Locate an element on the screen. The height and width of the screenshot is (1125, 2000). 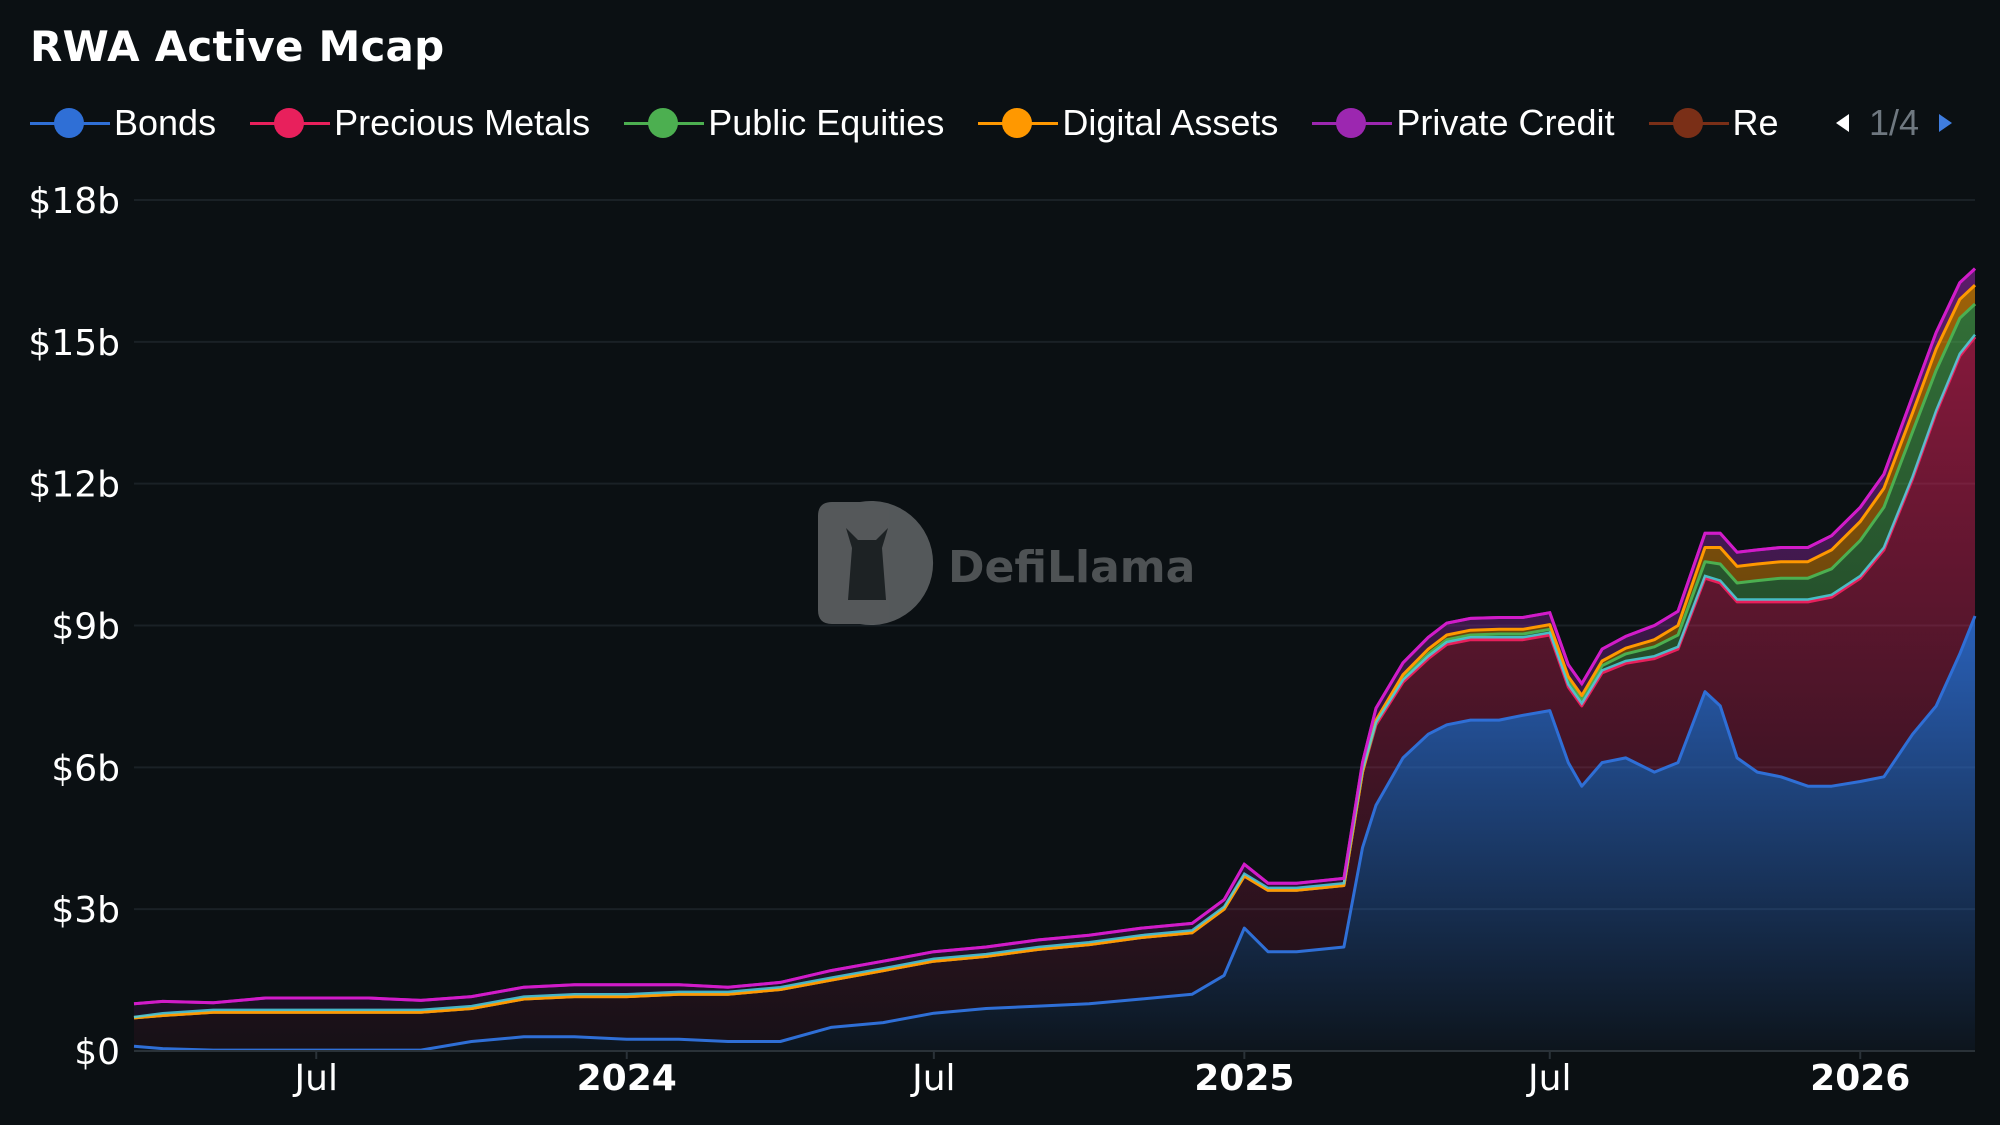
legend-item-digital-assets: Digital Assets is located at coordinates (1128, 123).